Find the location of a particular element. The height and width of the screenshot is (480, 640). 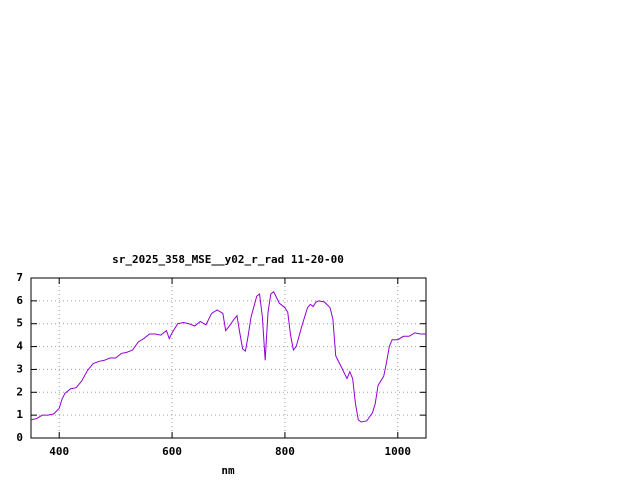

x-tick-label: 800 is located at coordinates (285, 451).